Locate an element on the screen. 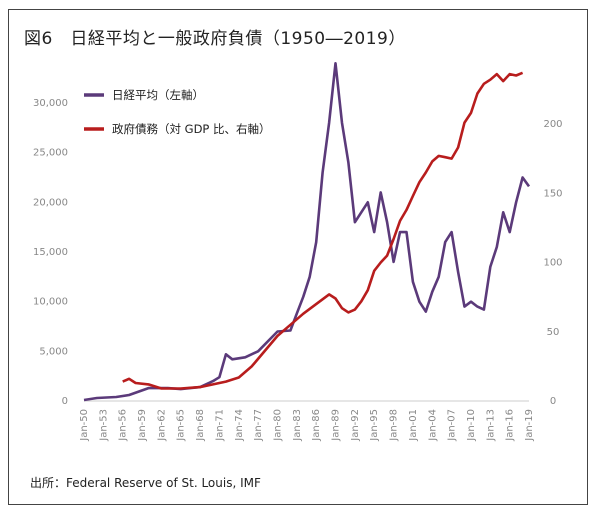 This screenshot has height=514, width=600. x-tick-label: Jan-71 is located at coordinates (219, 425).